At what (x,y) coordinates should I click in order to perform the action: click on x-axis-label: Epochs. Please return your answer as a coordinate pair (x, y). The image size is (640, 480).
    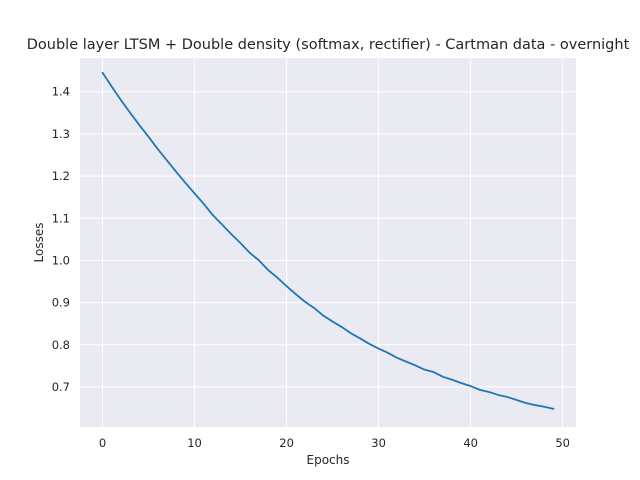
    Looking at the image, I should click on (328, 460).